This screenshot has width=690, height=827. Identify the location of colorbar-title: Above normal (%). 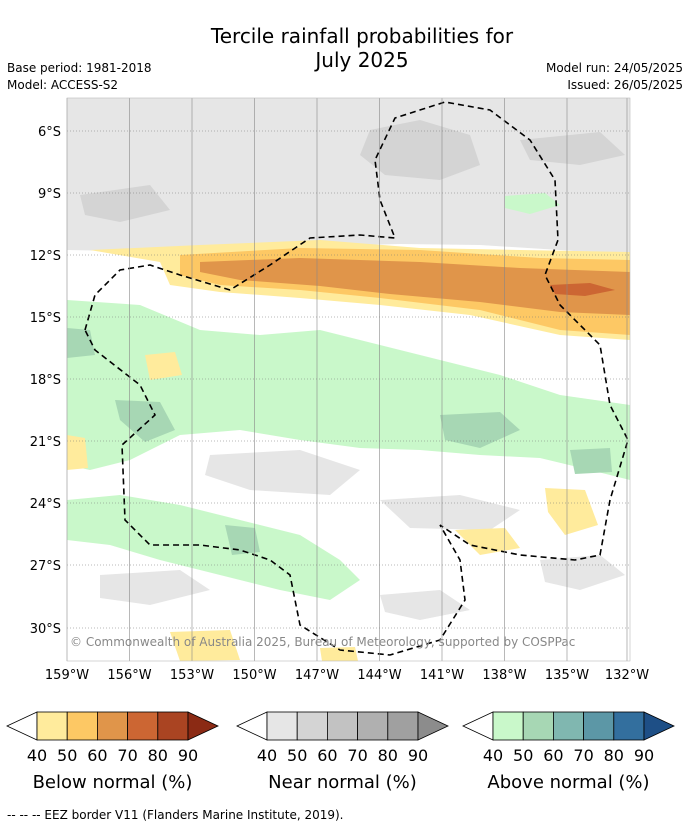
(568, 782).